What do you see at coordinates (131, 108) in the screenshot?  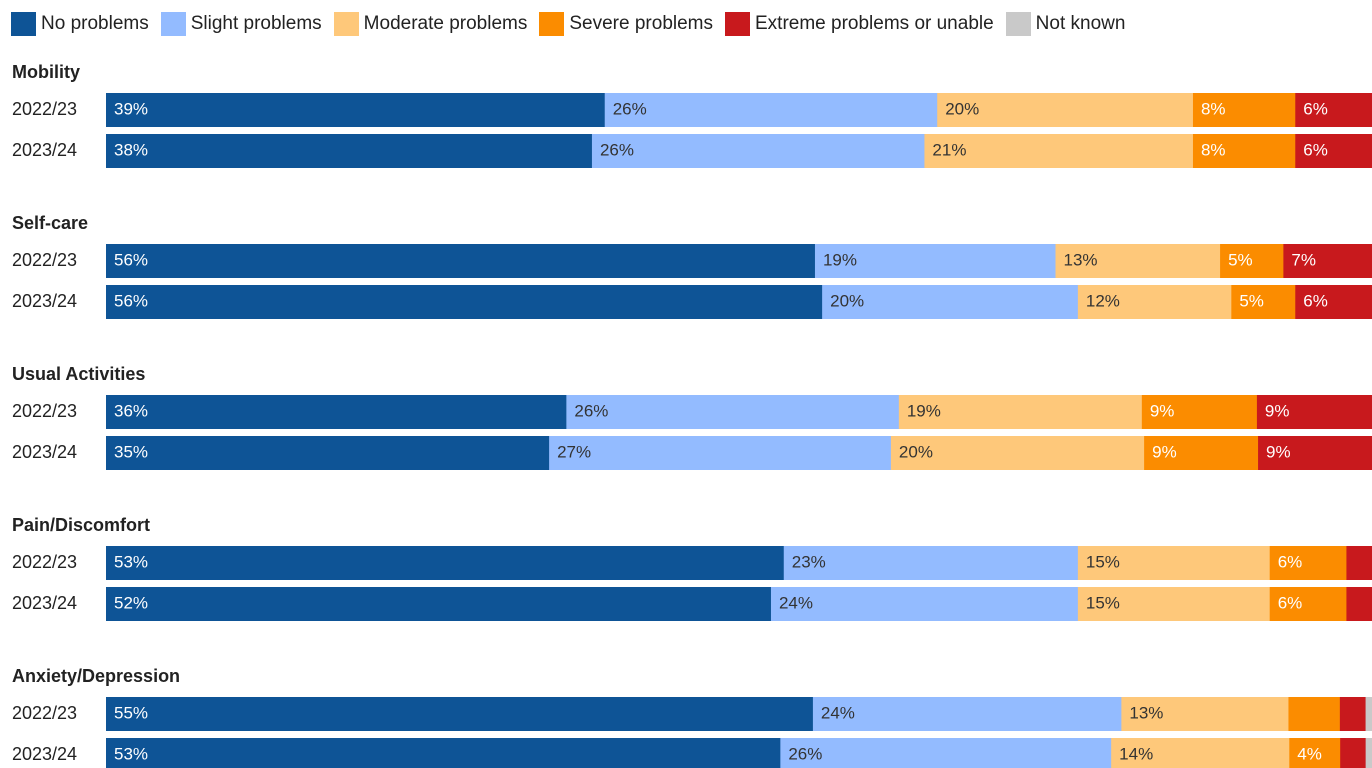 I see `data-label: 39%` at bounding box center [131, 108].